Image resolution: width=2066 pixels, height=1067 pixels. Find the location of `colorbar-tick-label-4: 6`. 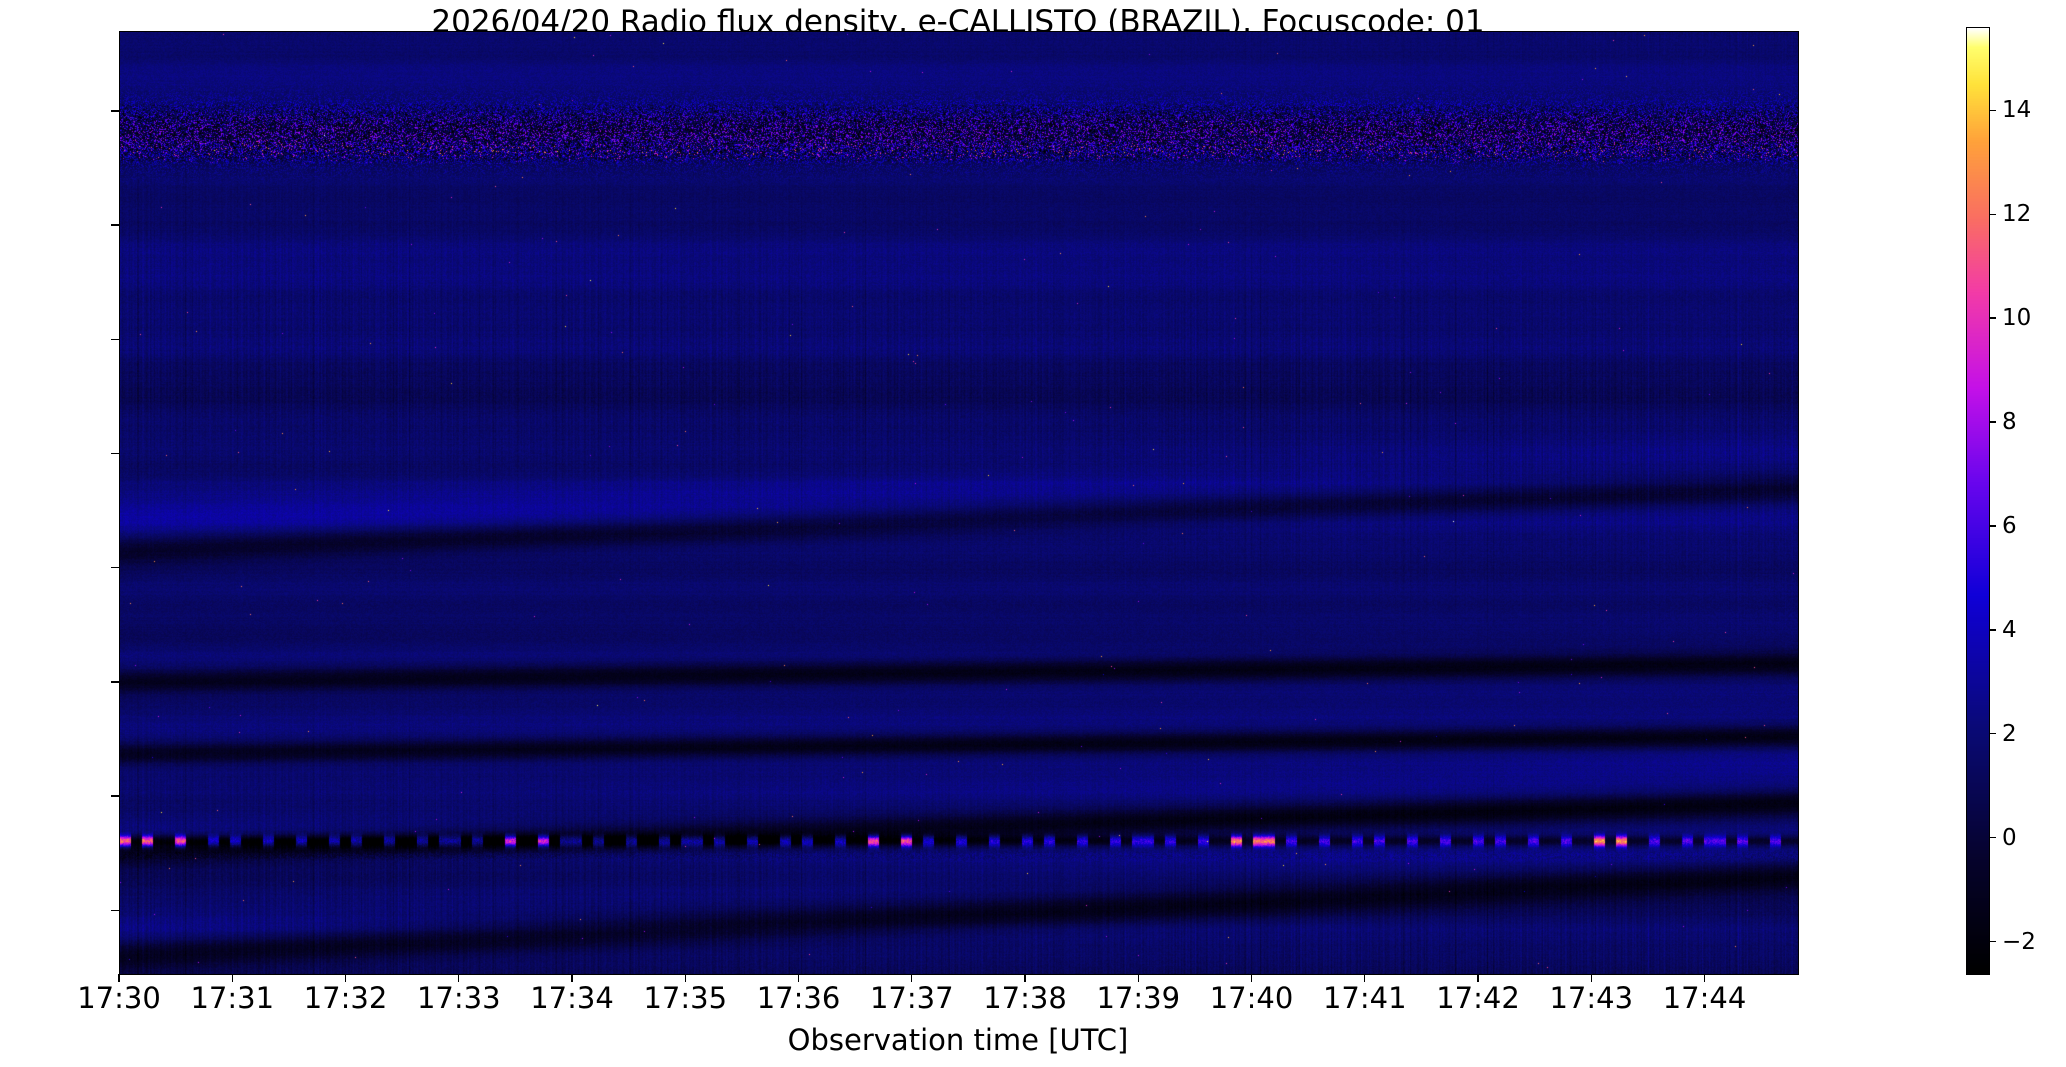

colorbar-tick-label-4: 6 is located at coordinates (2009, 525).